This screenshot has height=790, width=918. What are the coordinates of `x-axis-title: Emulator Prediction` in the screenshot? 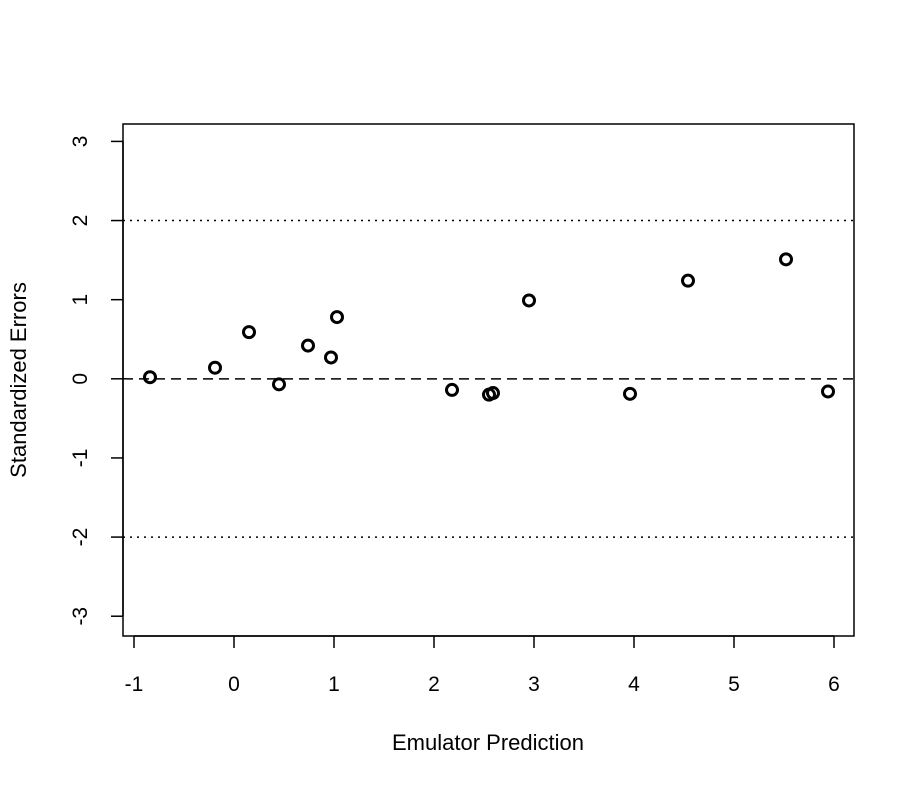 It's located at (488, 742).